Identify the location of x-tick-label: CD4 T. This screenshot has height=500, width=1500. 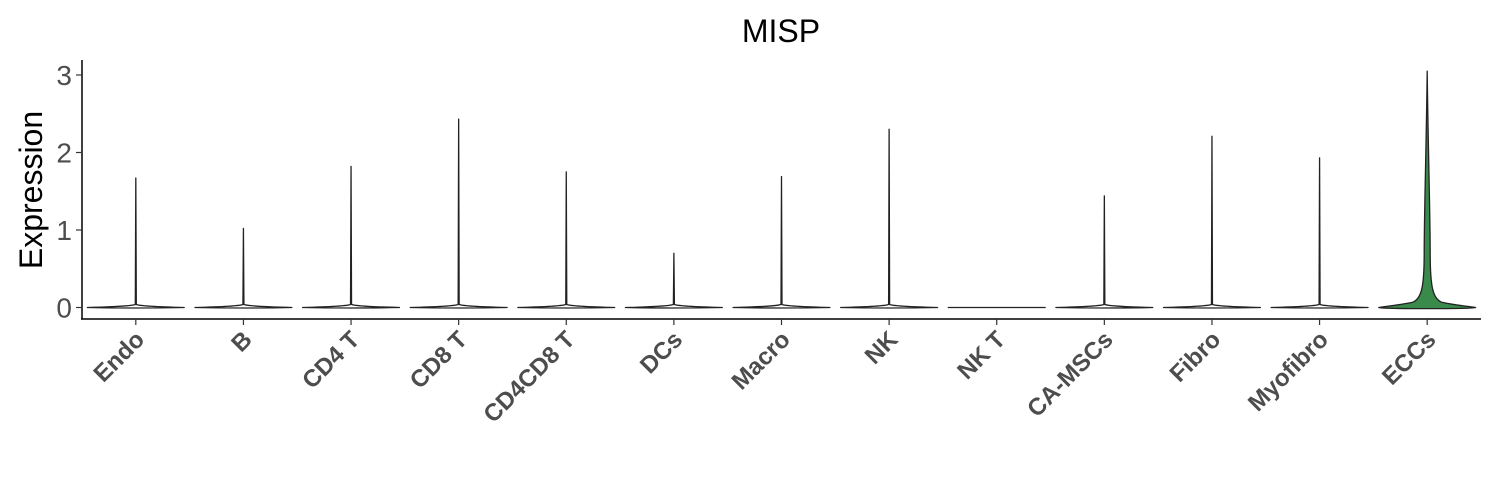
(331, 360).